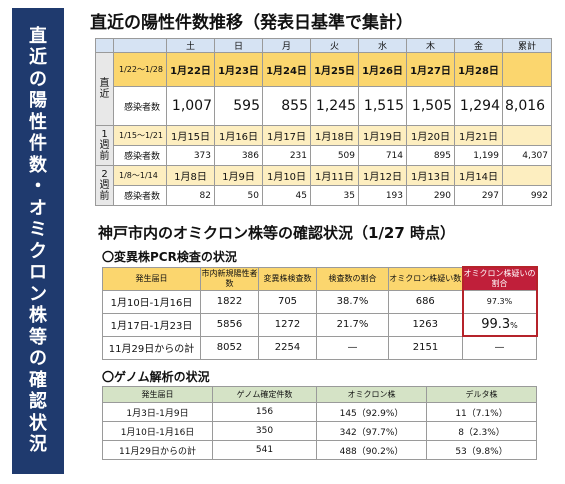  I want to click on banner-char: 数, so click(38, 165).